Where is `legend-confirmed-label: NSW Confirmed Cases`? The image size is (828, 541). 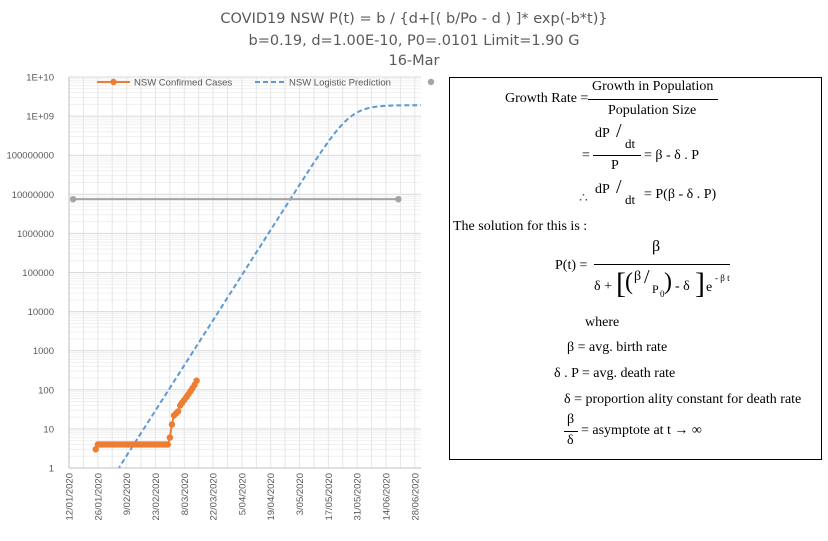 legend-confirmed-label: NSW Confirmed Cases is located at coordinates (183, 83).